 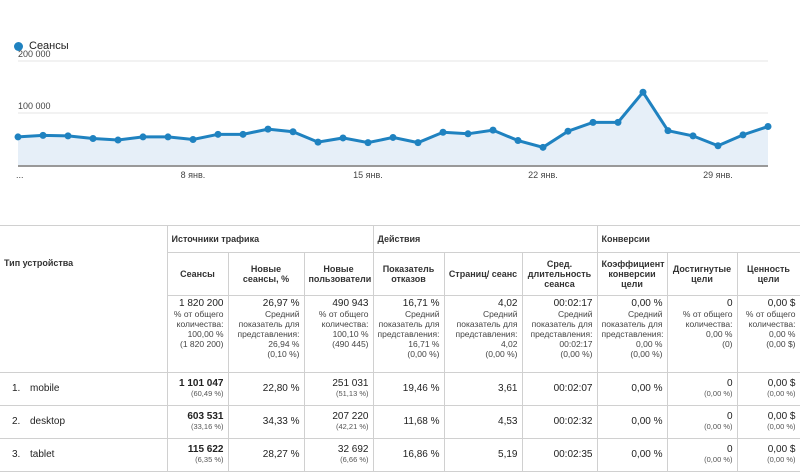 I want to click on total-value: 16,71 %, so click(x=421, y=303).